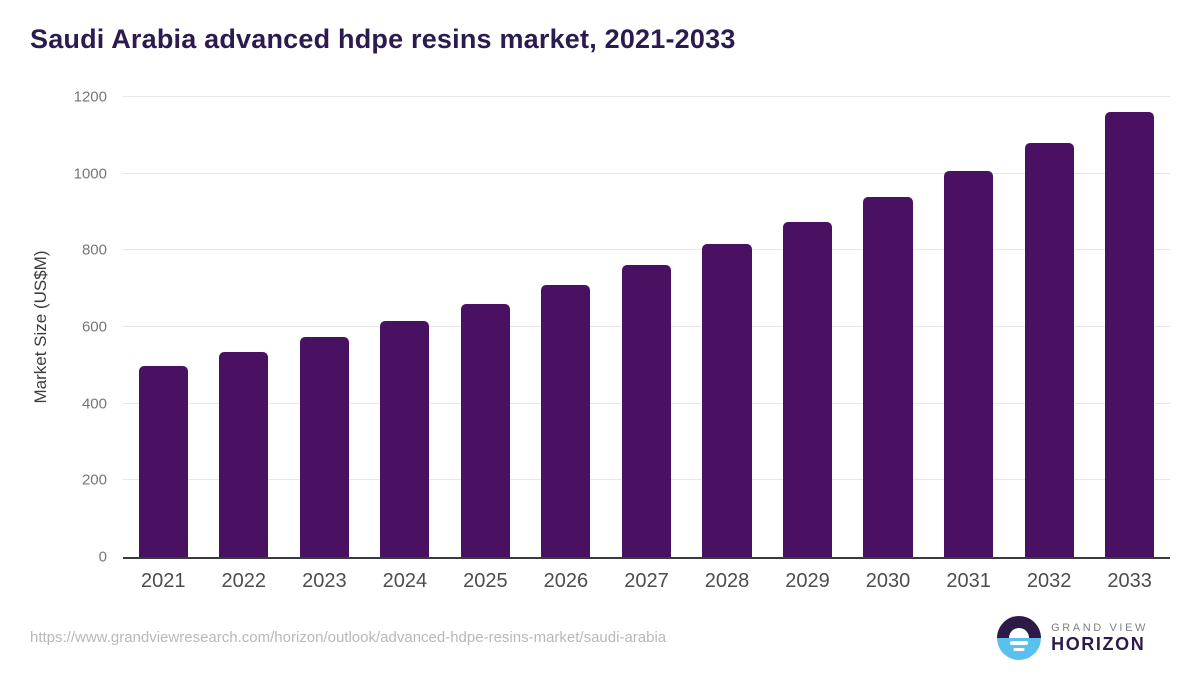  I want to click on bar-slot-2022, so click(244, 327).